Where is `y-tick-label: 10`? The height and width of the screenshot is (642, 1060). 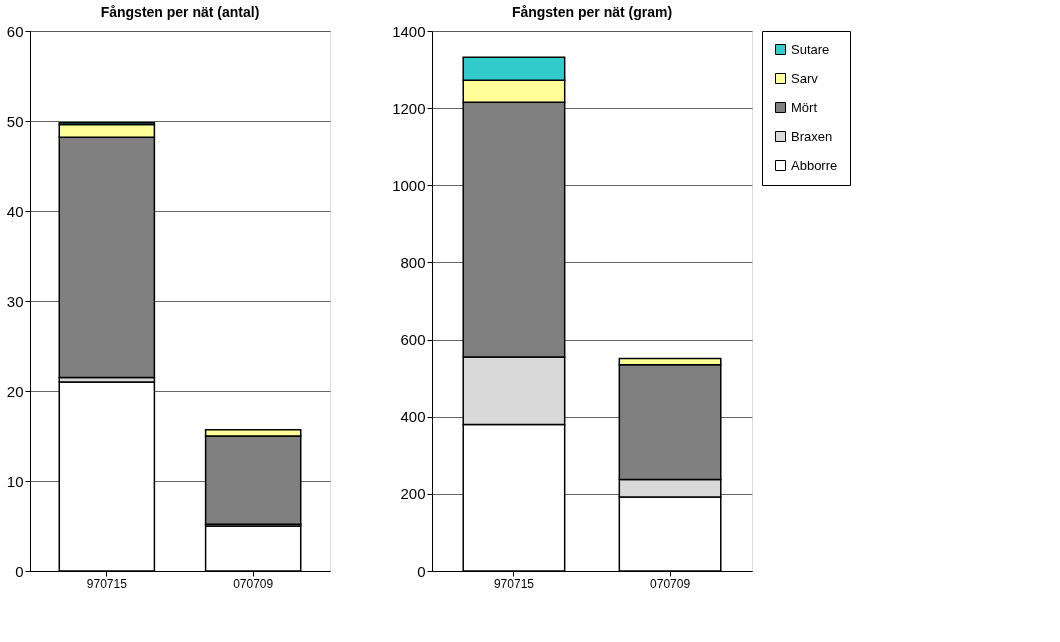 y-tick-label: 10 is located at coordinates (15, 481).